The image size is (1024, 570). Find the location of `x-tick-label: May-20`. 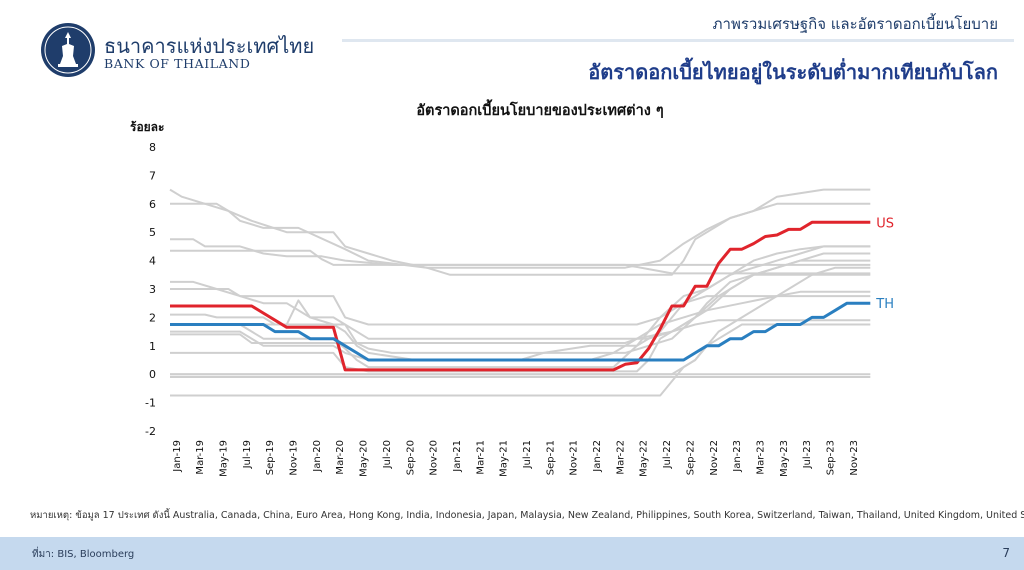

x-tick-label: May-20 is located at coordinates (364, 458).